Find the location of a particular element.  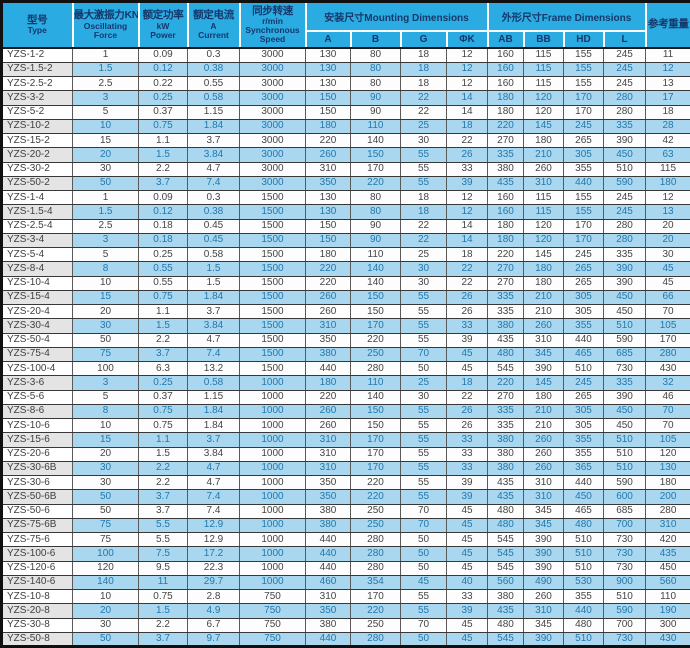

value-cell: 530 is located at coordinates (584, 583).